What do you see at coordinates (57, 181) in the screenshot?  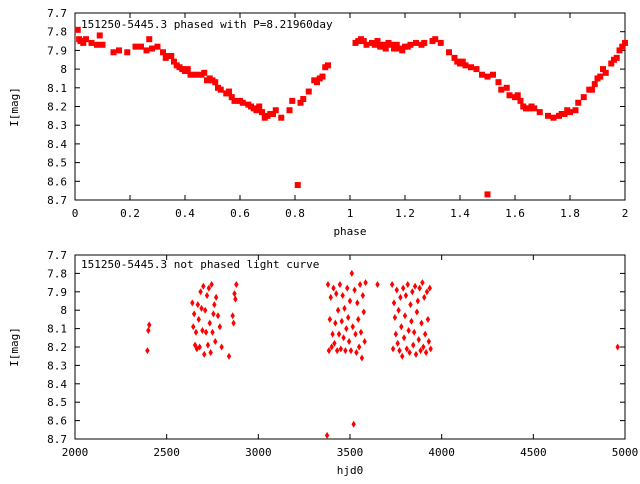 I see `y-tick-label: 8.6` at bounding box center [57, 181].